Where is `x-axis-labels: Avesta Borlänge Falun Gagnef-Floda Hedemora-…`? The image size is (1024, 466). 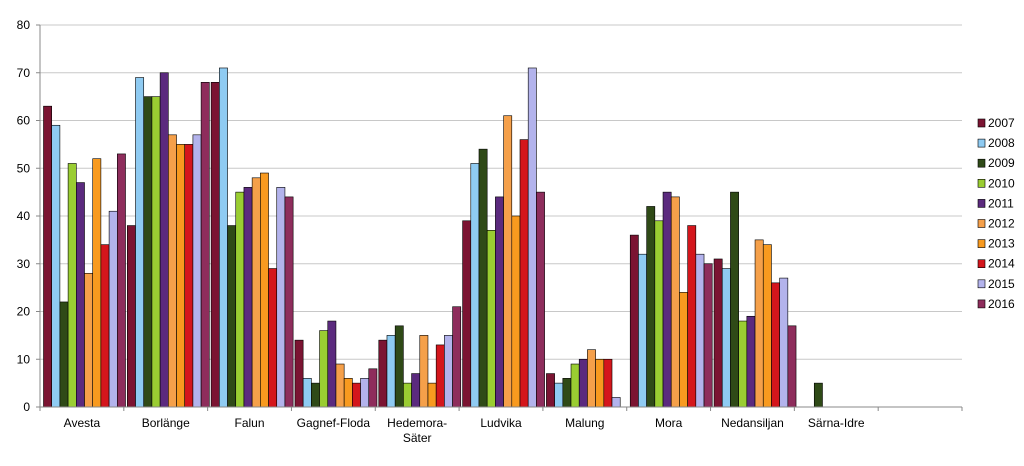 x-axis-labels: Avesta Borlänge Falun Gagnef-Floda Hedemora-… is located at coordinates (464, 430).